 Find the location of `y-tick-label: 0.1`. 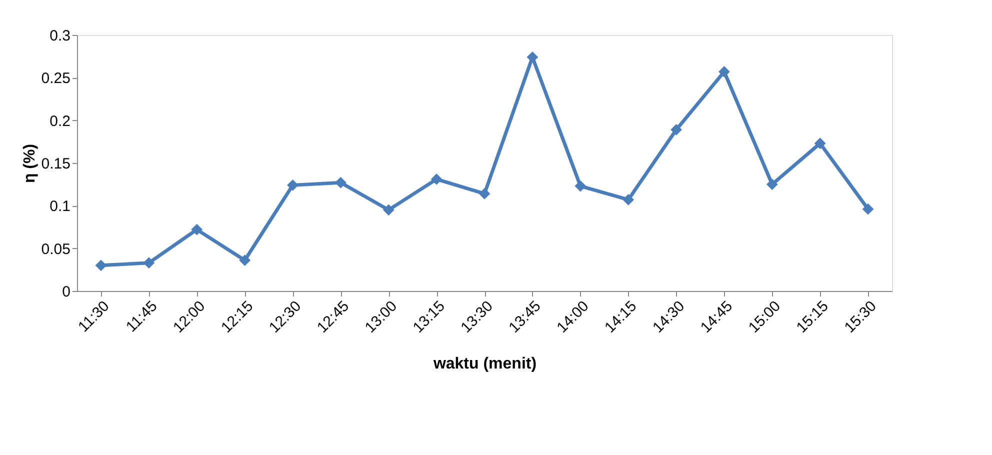

y-tick-label: 0.1 is located at coordinates (60, 207).